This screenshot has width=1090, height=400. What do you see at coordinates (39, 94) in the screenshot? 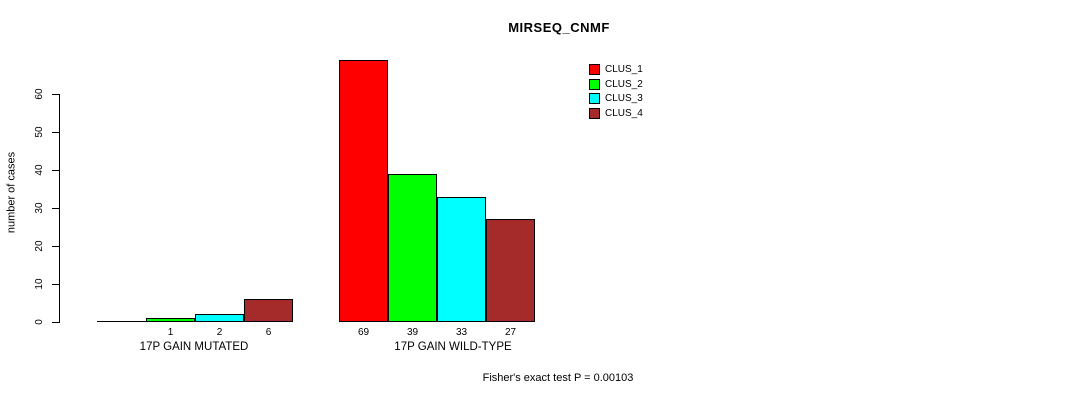
I see `y-axis-tick-label: 60` at bounding box center [39, 94].